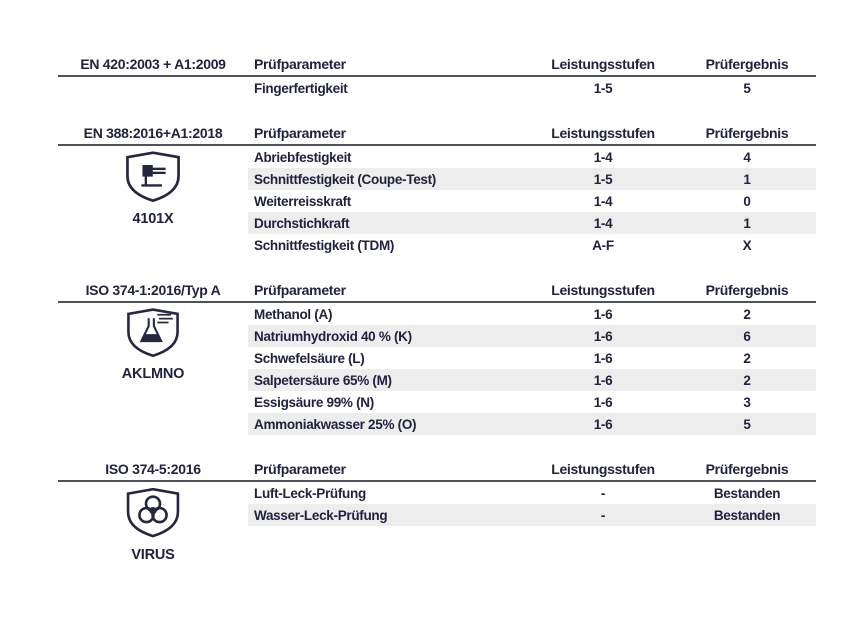 The width and height of the screenshot is (859, 621). Describe the element at coordinates (153, 555) in the screenshot. I see `icon-label: VIRUS` at that location.